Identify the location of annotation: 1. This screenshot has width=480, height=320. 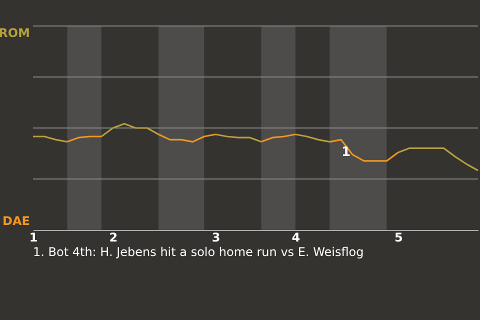
(346, 152).